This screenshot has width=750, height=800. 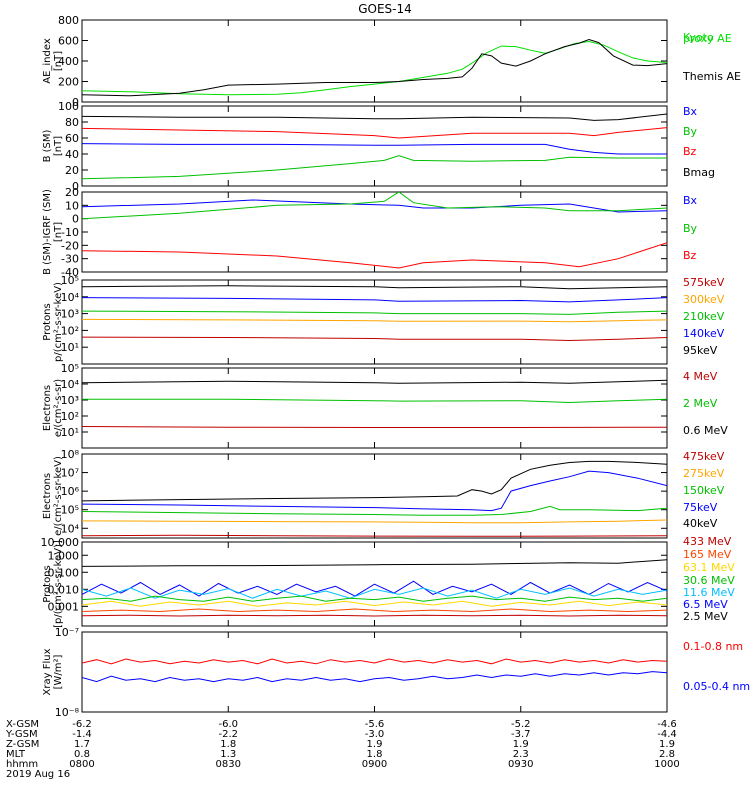 What do you see at coordinates (690, 255) in the screenshot?
I see `legend-entry: Bz` at bounding box center [690, 255].